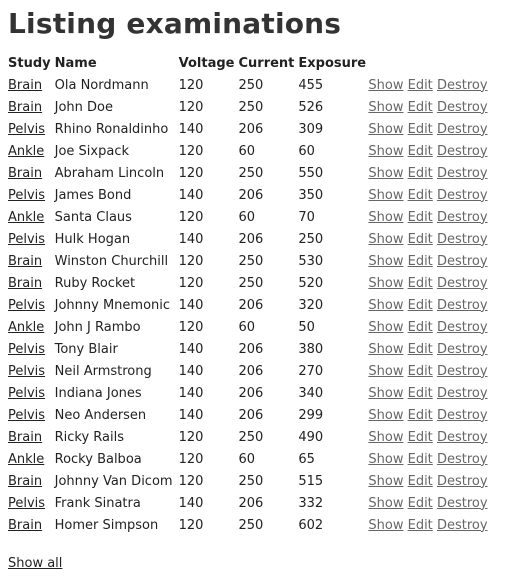  Describe the element at coordinates (113, 481) in the screenshot. I see `name-cell: Johnny Van Dicom` at that location.